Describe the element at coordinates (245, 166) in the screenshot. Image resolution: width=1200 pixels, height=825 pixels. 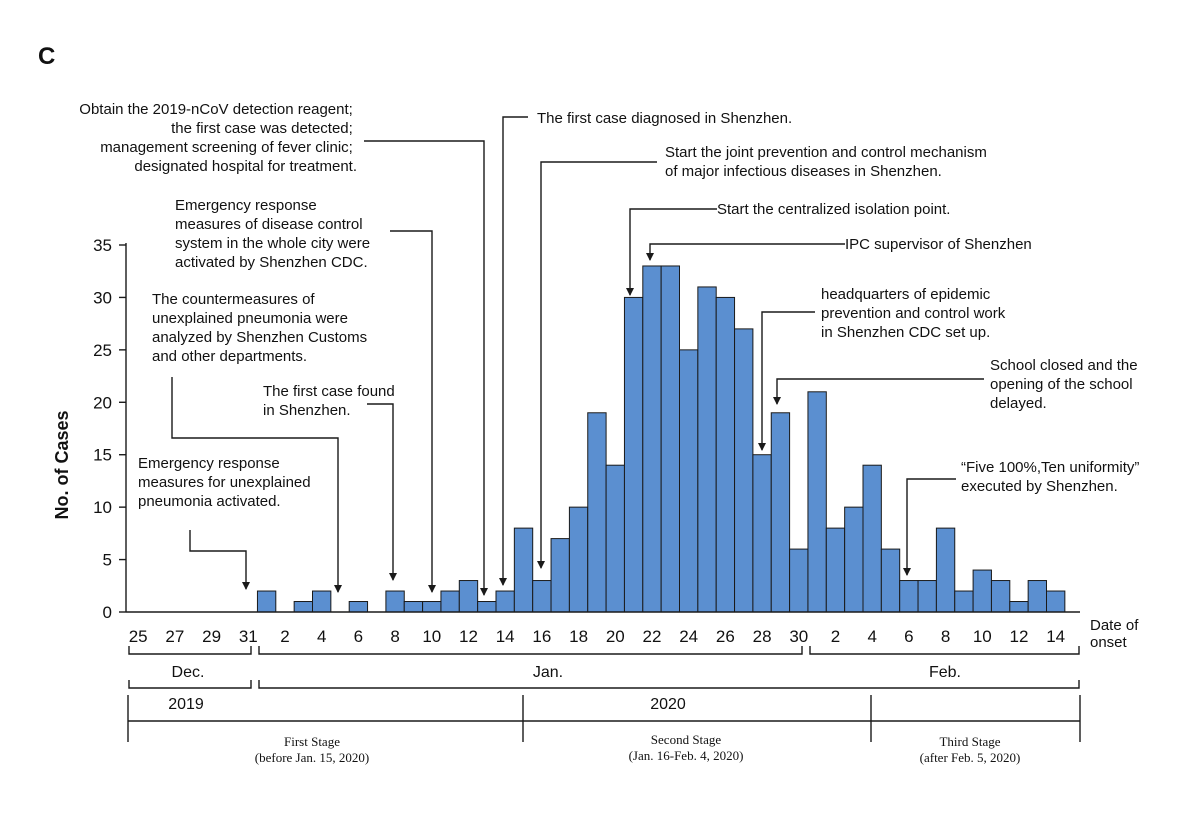
I see `annotation-text: designated hospital for treatment.` at that location.